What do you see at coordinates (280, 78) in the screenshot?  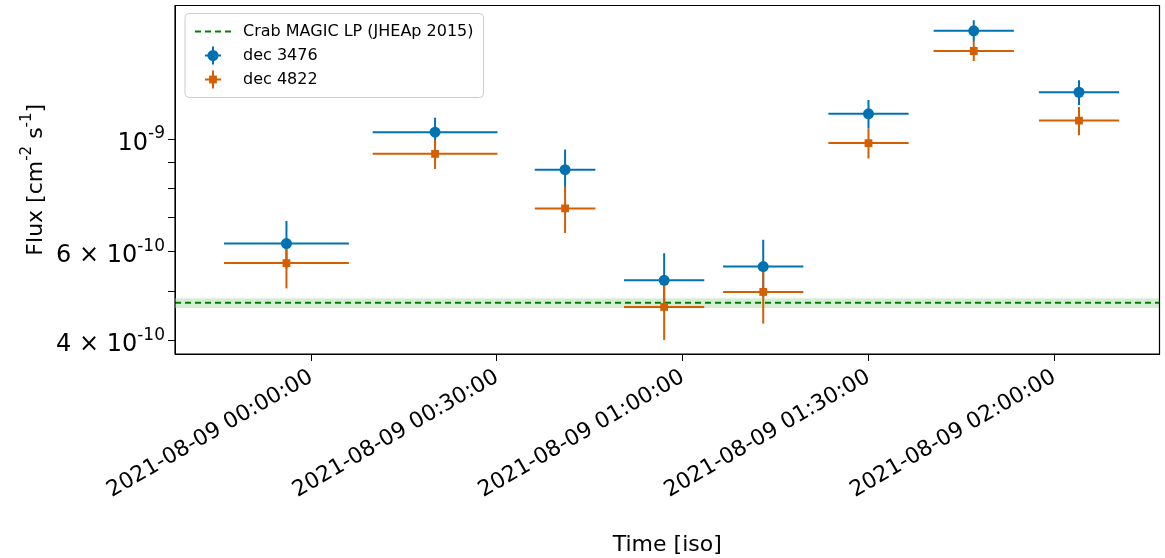 I see `legend-label: dec 4822` at bounding box center [280, 78].